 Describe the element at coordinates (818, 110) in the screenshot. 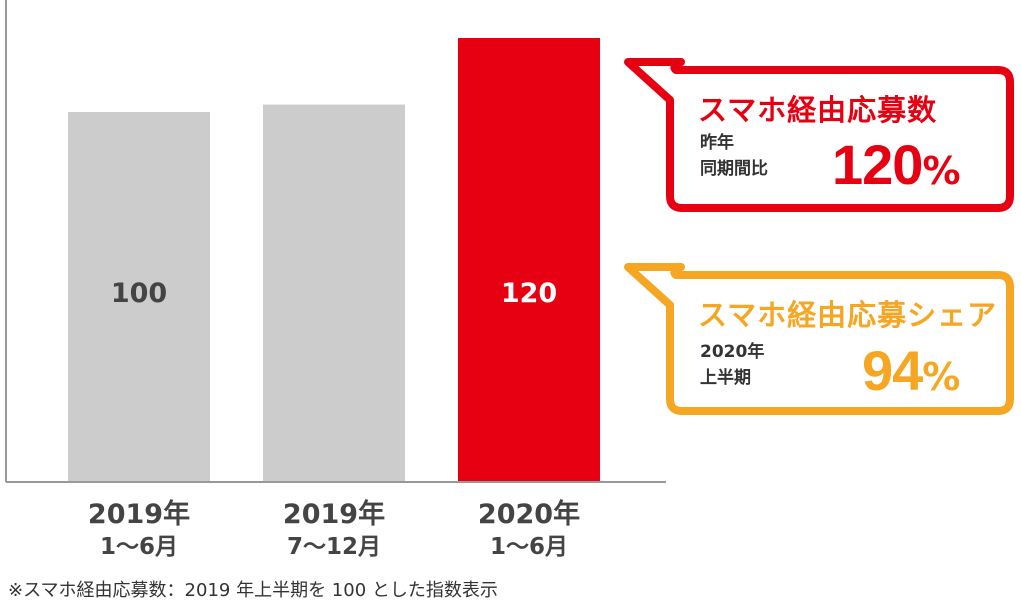

I see `callout-red-title: スマホ経由応募数` at that location.